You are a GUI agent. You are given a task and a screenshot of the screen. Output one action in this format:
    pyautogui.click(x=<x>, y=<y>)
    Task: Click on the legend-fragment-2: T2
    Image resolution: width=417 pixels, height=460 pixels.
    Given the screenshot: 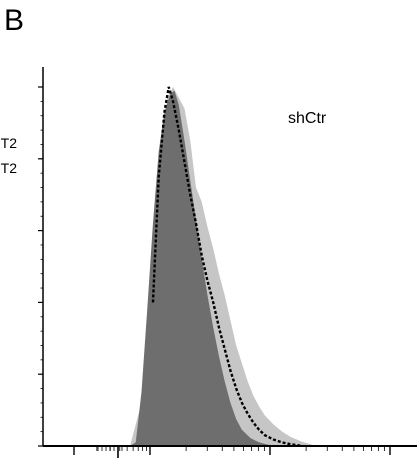 What is the action you would take?
    pyautogui.click(x=8, y=168)
    